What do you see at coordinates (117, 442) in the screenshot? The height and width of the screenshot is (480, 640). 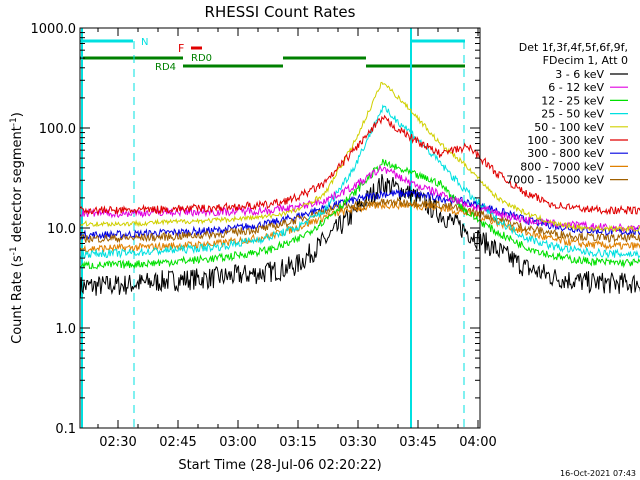 I see `x-tick-label-0: 02:30` at bounding box center [117, 442].